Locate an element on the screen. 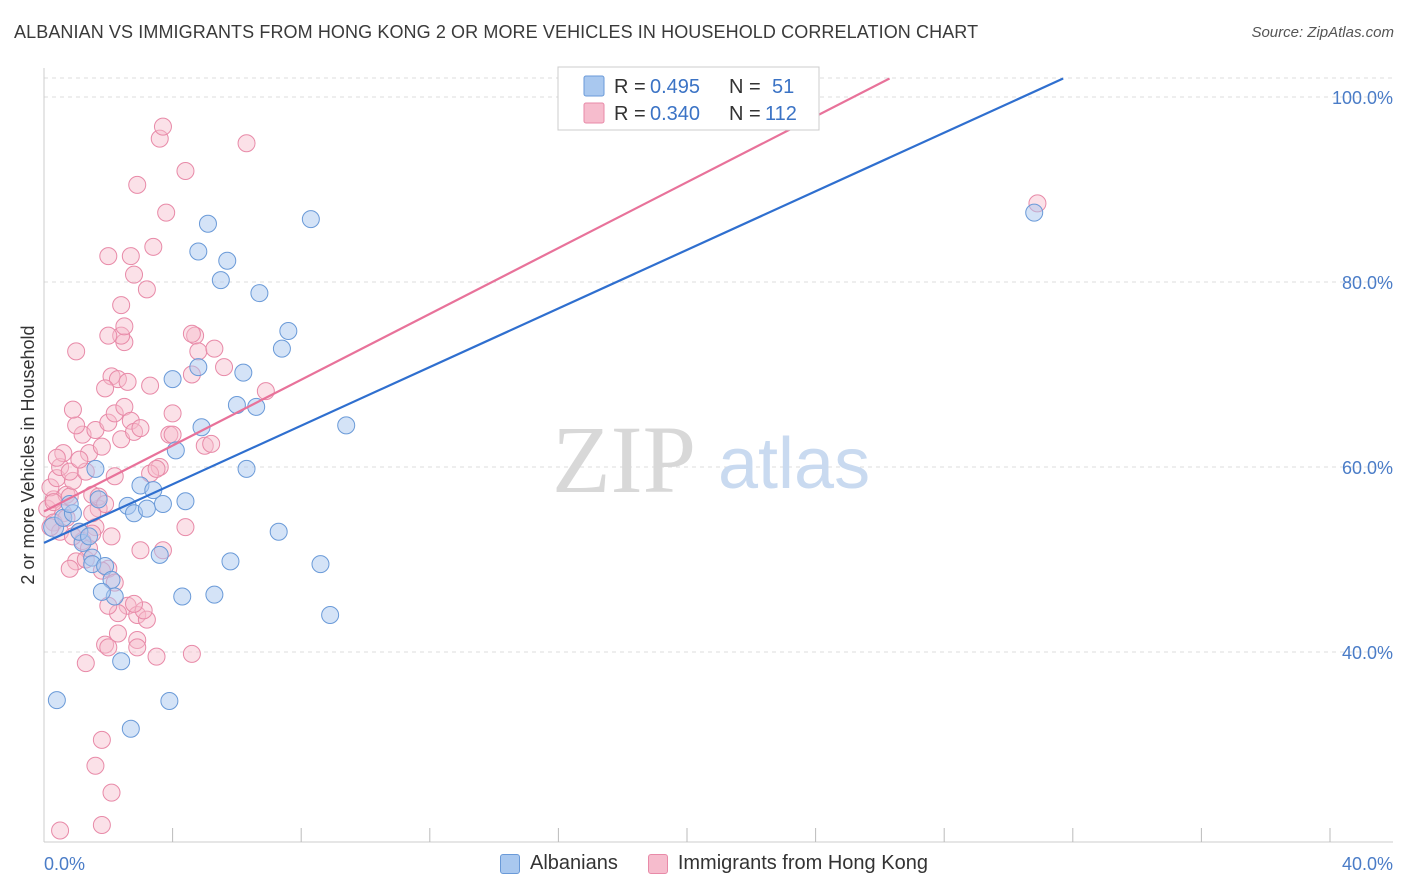 The image size is (1406, 892). stats-n-value-1: 51 is located at coordinates (783, 87).